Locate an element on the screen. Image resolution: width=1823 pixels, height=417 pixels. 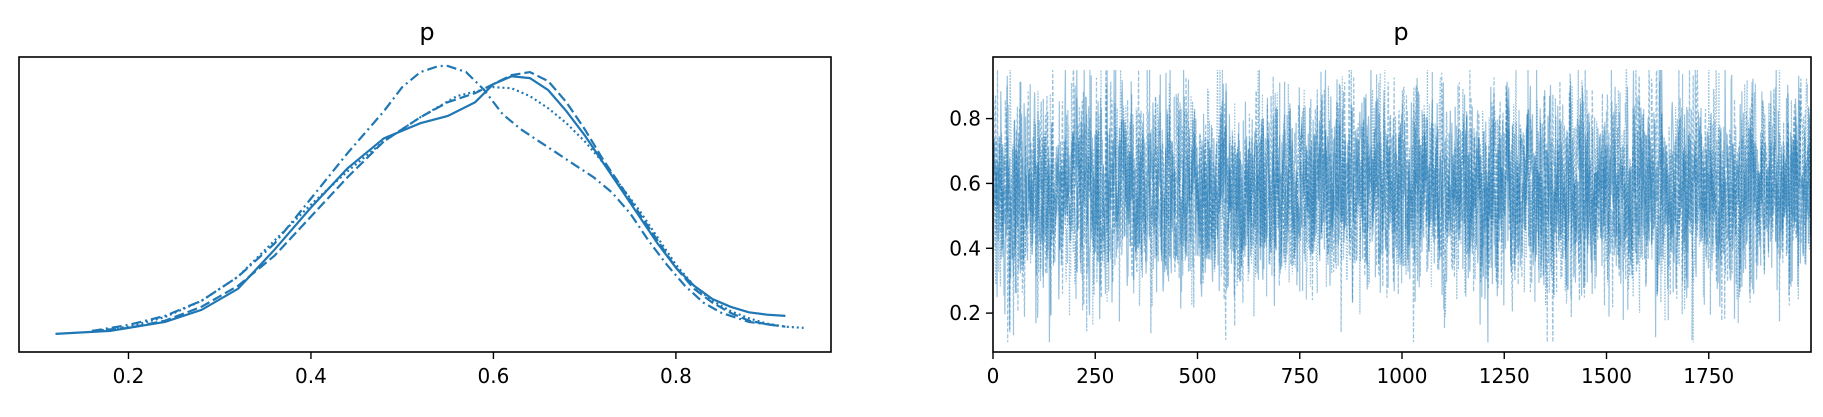
density-x-tick-label: 0.2 is located at coordinates (129, 376).